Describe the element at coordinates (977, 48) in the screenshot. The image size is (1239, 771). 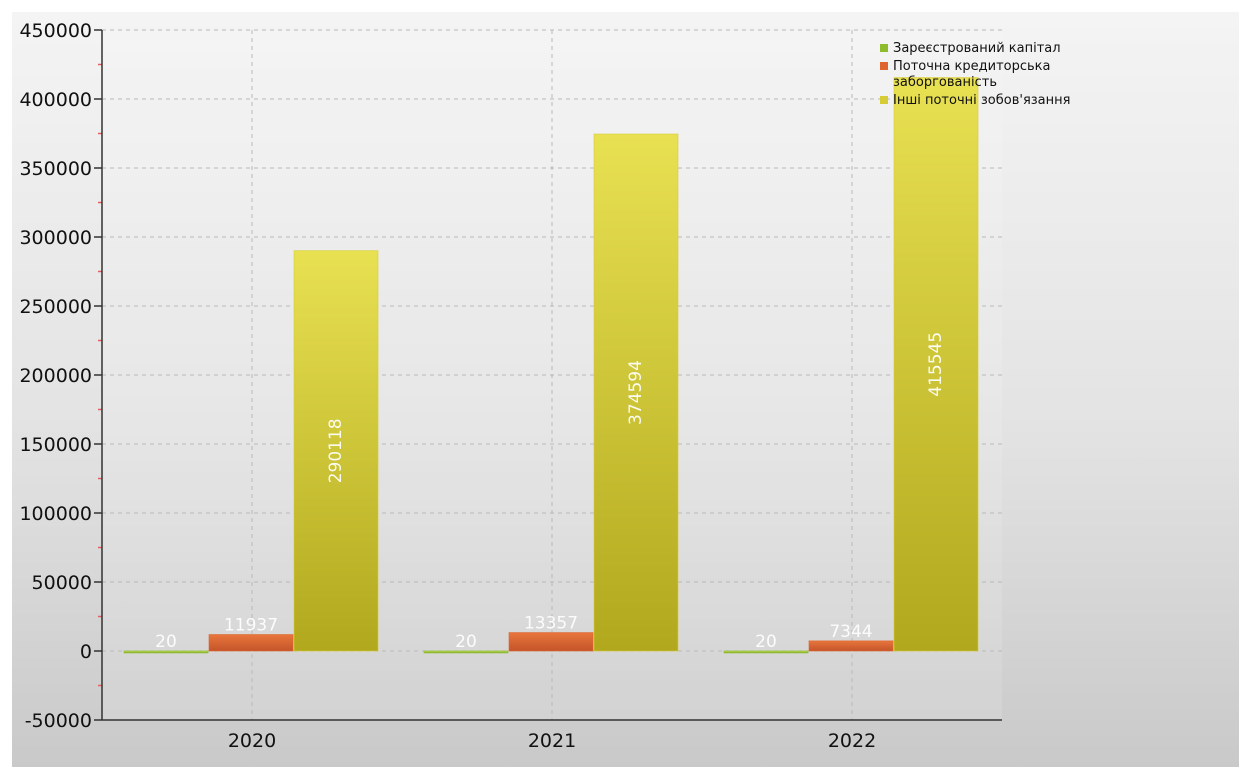
I see `legend-entry: Зареєстрований капітал` at that location.